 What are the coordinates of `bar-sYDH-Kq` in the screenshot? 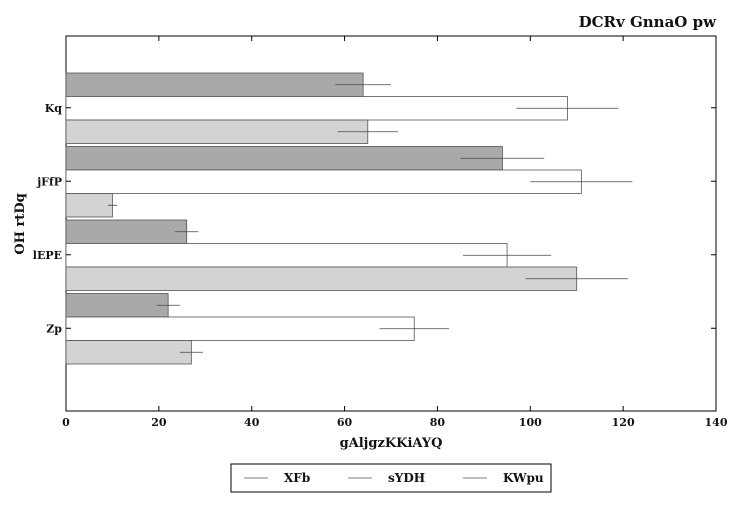 It's located at (316, 108).